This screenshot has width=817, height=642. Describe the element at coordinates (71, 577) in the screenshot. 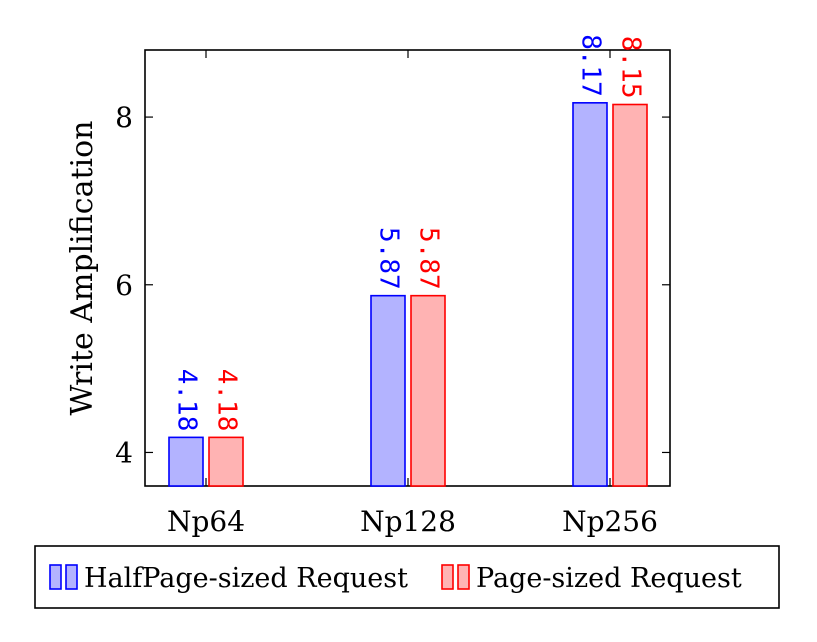

I see `legend-swatch-halfpage-b` at that location.